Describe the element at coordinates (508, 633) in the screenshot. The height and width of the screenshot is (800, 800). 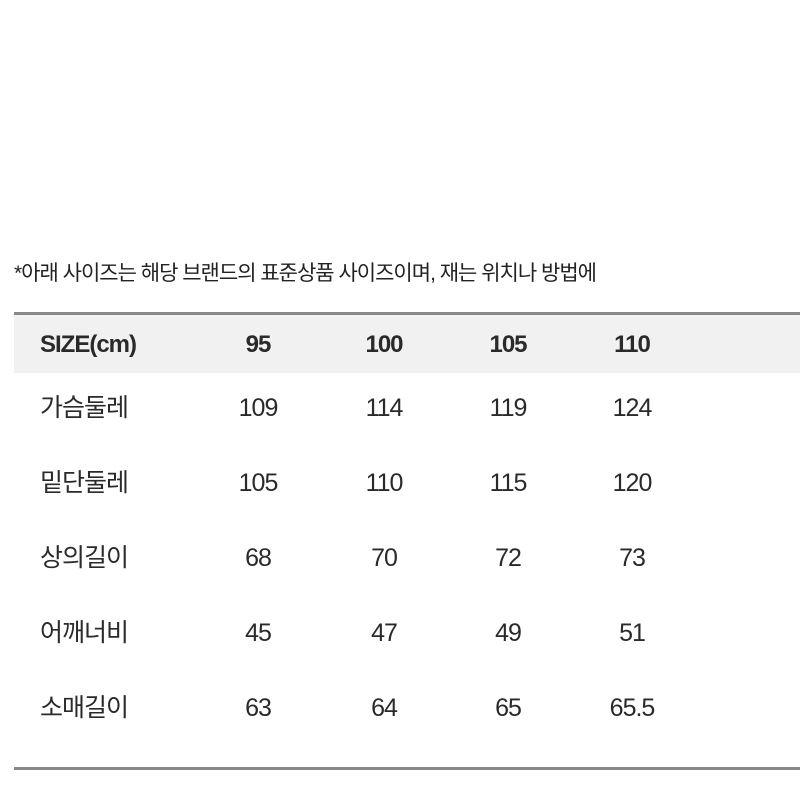
I see `measurement-value: 49` at that location.